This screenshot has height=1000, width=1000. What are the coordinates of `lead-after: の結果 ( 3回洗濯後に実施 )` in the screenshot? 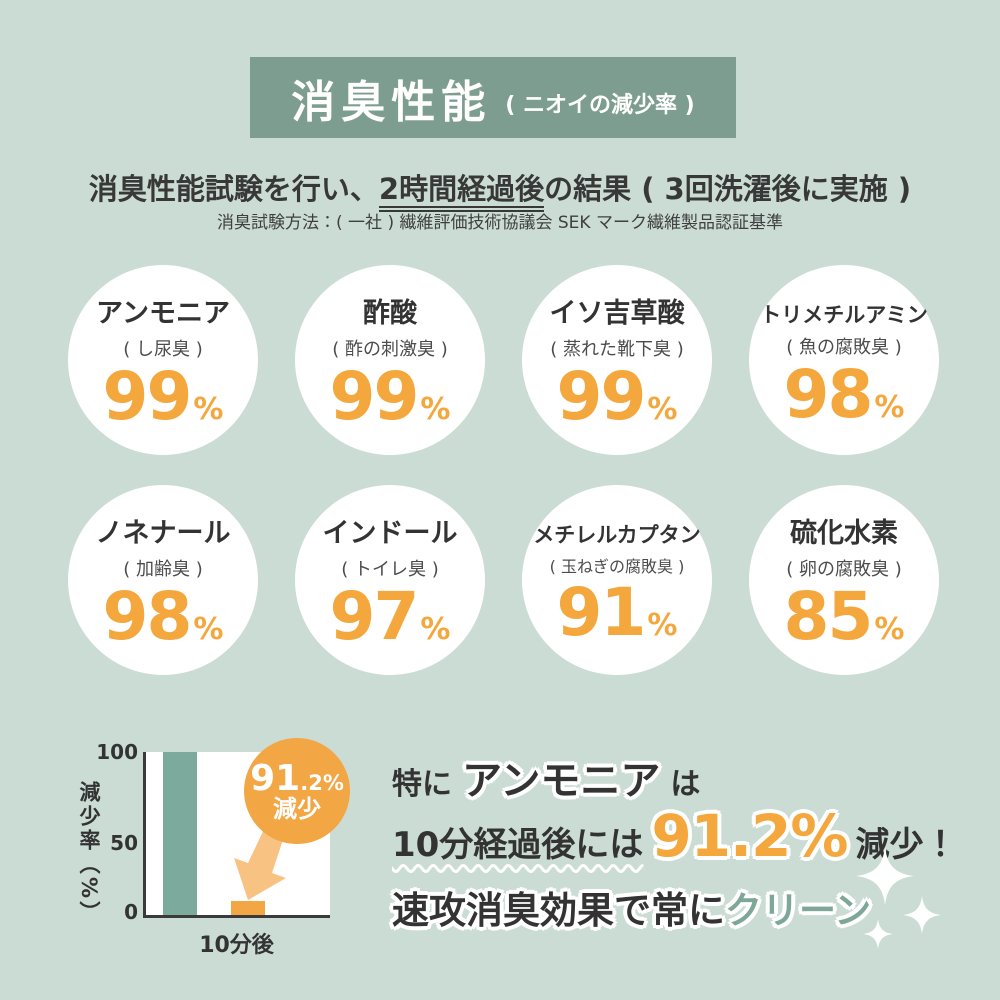 It's located at (728, 189).